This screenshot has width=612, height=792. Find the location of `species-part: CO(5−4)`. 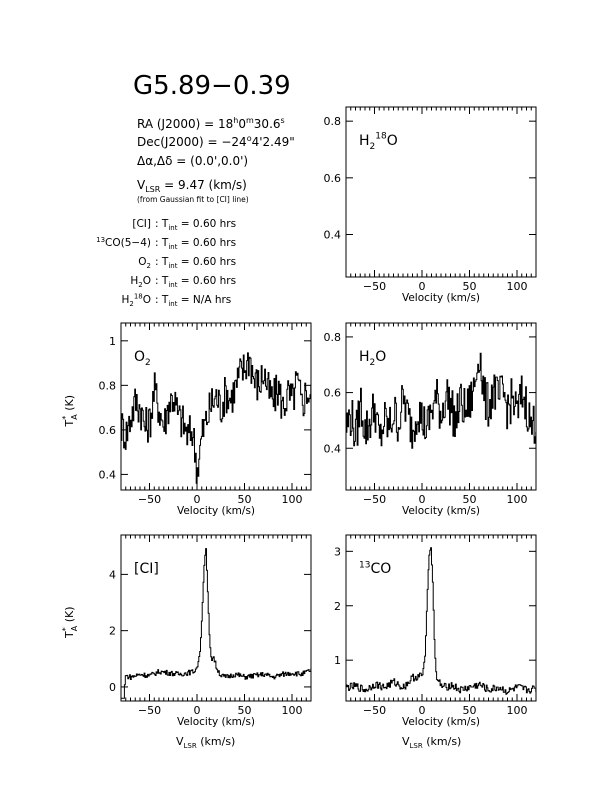

species-part: CO(5−4) is located at coordinates (128, 243).